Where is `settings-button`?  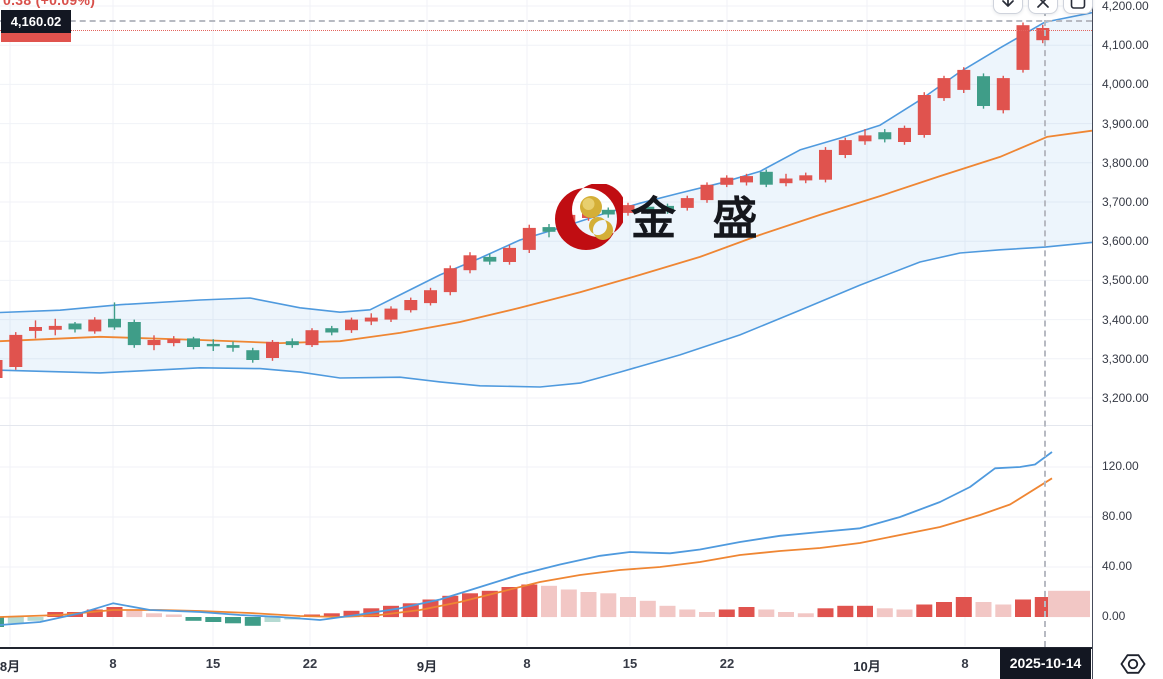 settings-button is located at coordinates (1133, 664).